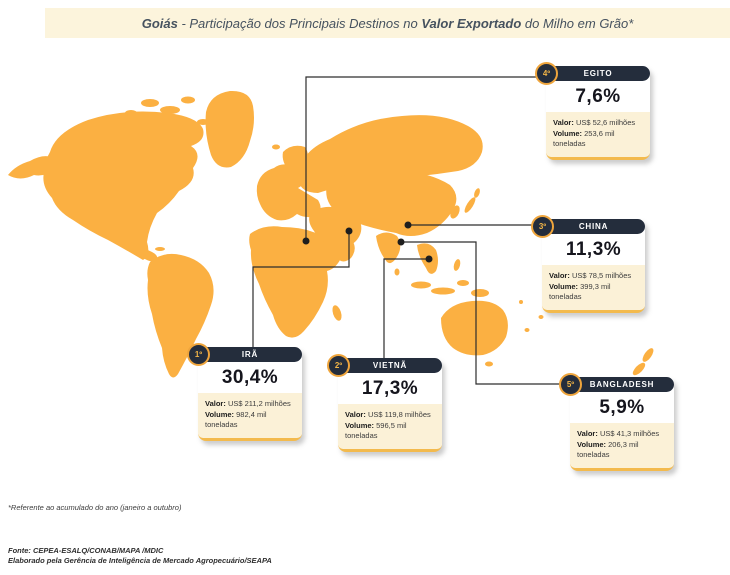 Image resolution: width=730 pixels, height=575 pixels. Describe the element at coordinates (86, 550) in the screenshot. I see `source-line-1: Fonte: CEPEA-ESALQ/CONAB/MAPA /MDIC` at that location.